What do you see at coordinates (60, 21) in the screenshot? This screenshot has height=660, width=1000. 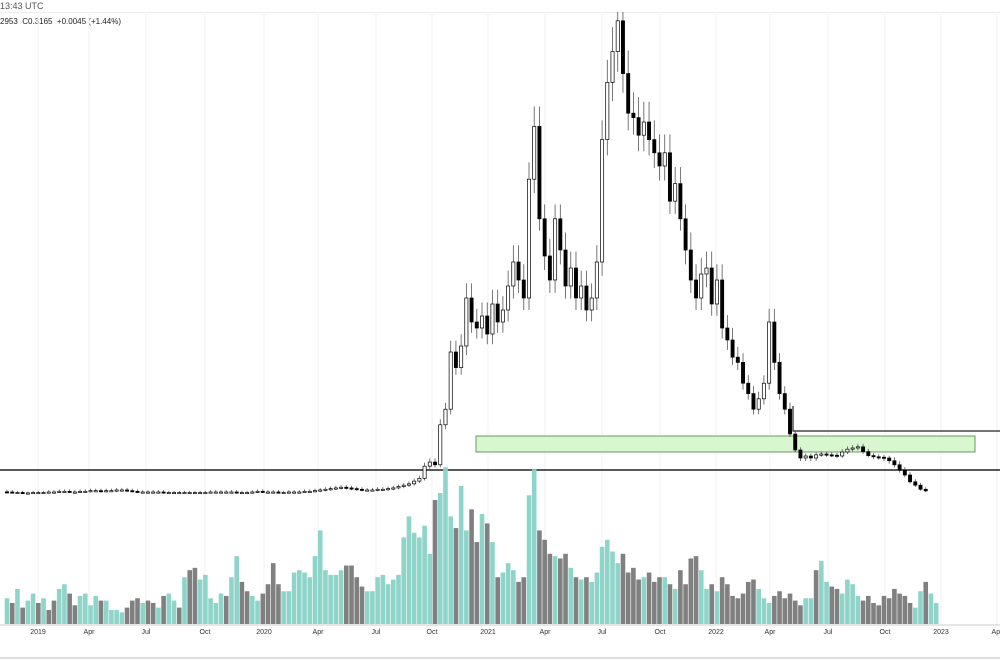 I see `ohlc-readout: 2953 C0.3165 +0.0045 (+1.44%)` at bounding box center [60, 21].